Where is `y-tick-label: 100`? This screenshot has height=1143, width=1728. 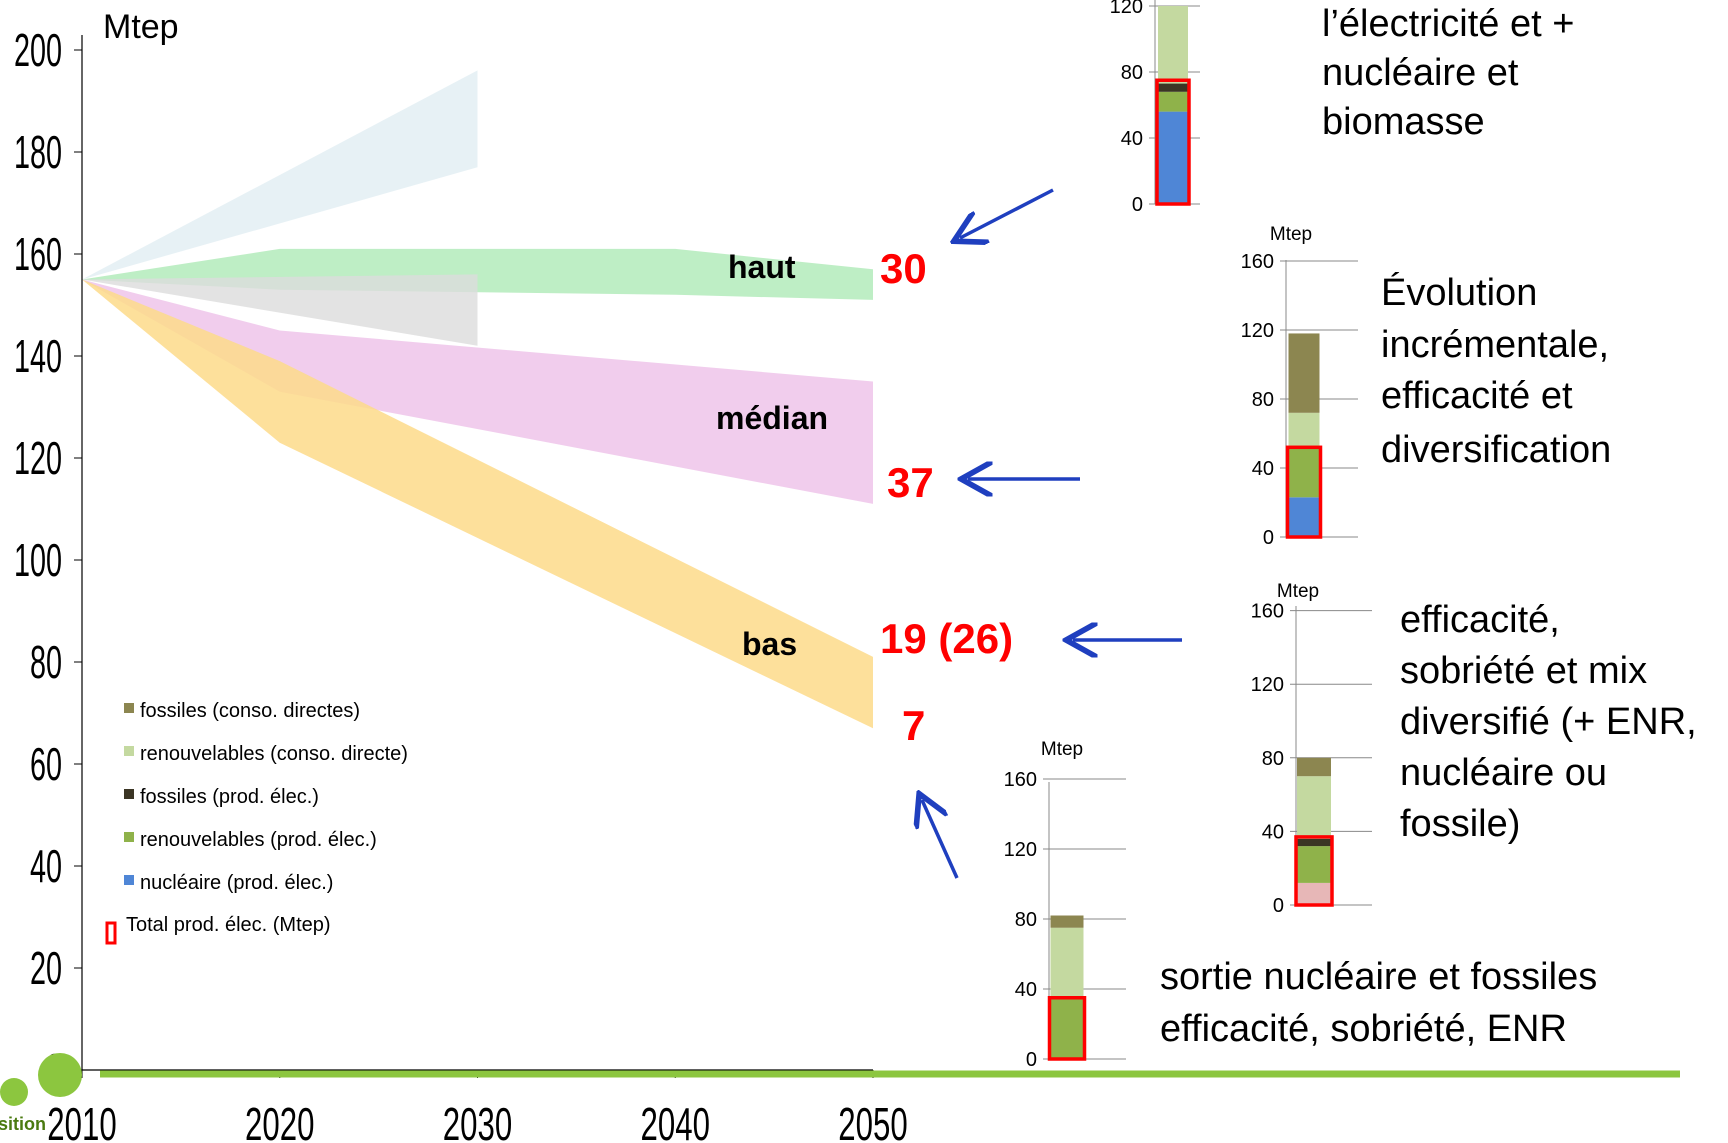 y-tick-label: 100 is located at coordinates (38, 561).